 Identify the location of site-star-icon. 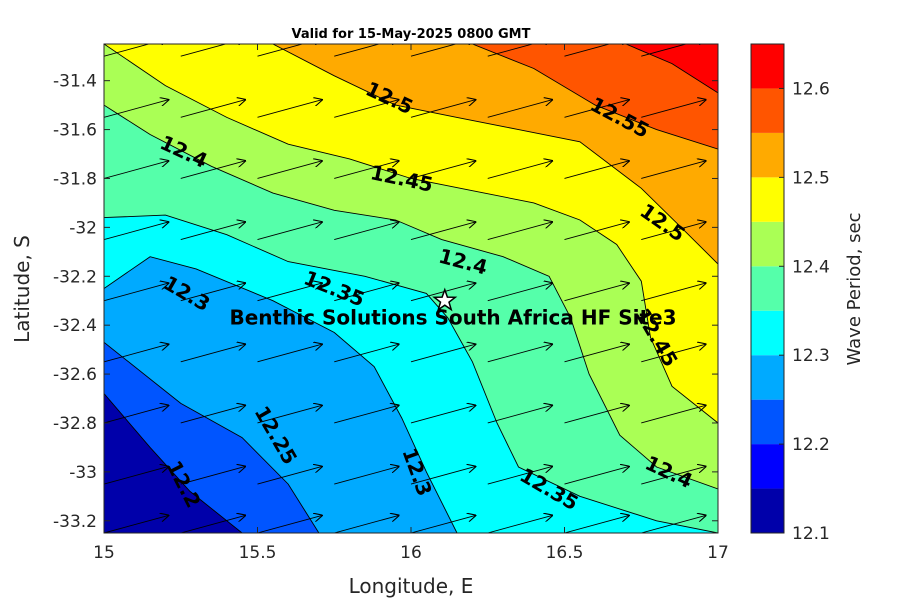
(445, 299).